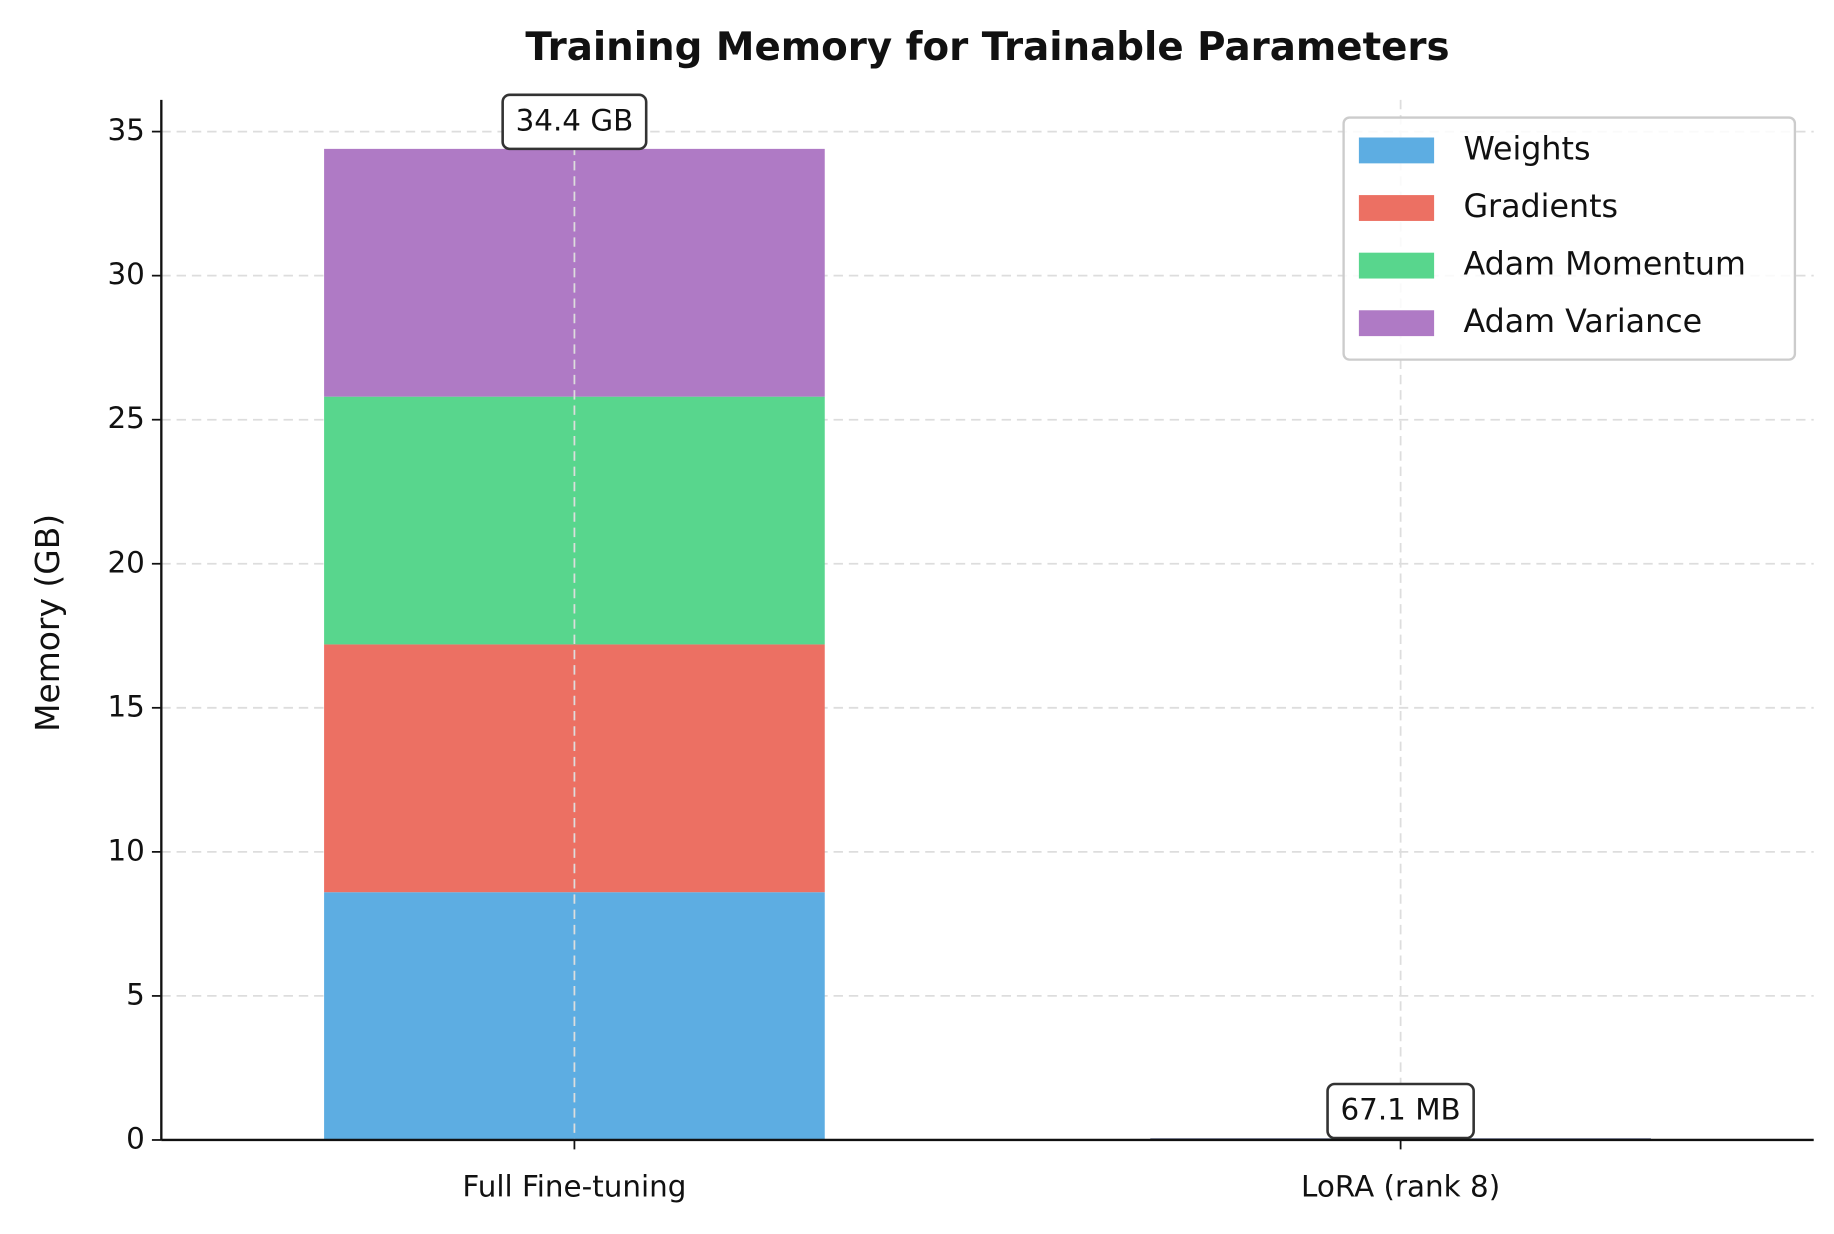 The image size is (1834, 1234). I want to click on total-annotation: 67.1 MB, so click(1400, 1111).